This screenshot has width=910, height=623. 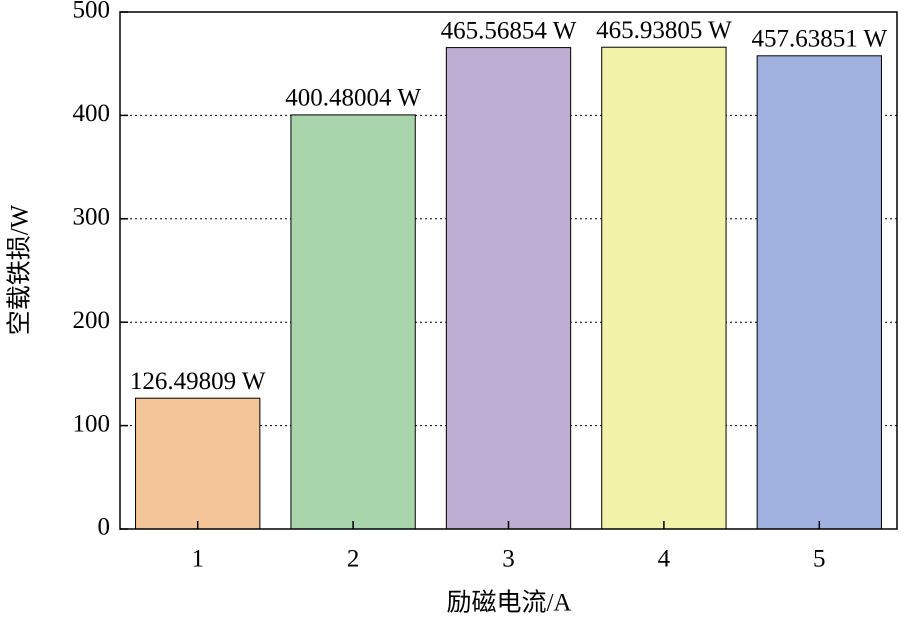 What do you see at coordinates (198, 381) in the screenshot?
I see `value-label: 126.49809 W` at bounding box center [198, 381].